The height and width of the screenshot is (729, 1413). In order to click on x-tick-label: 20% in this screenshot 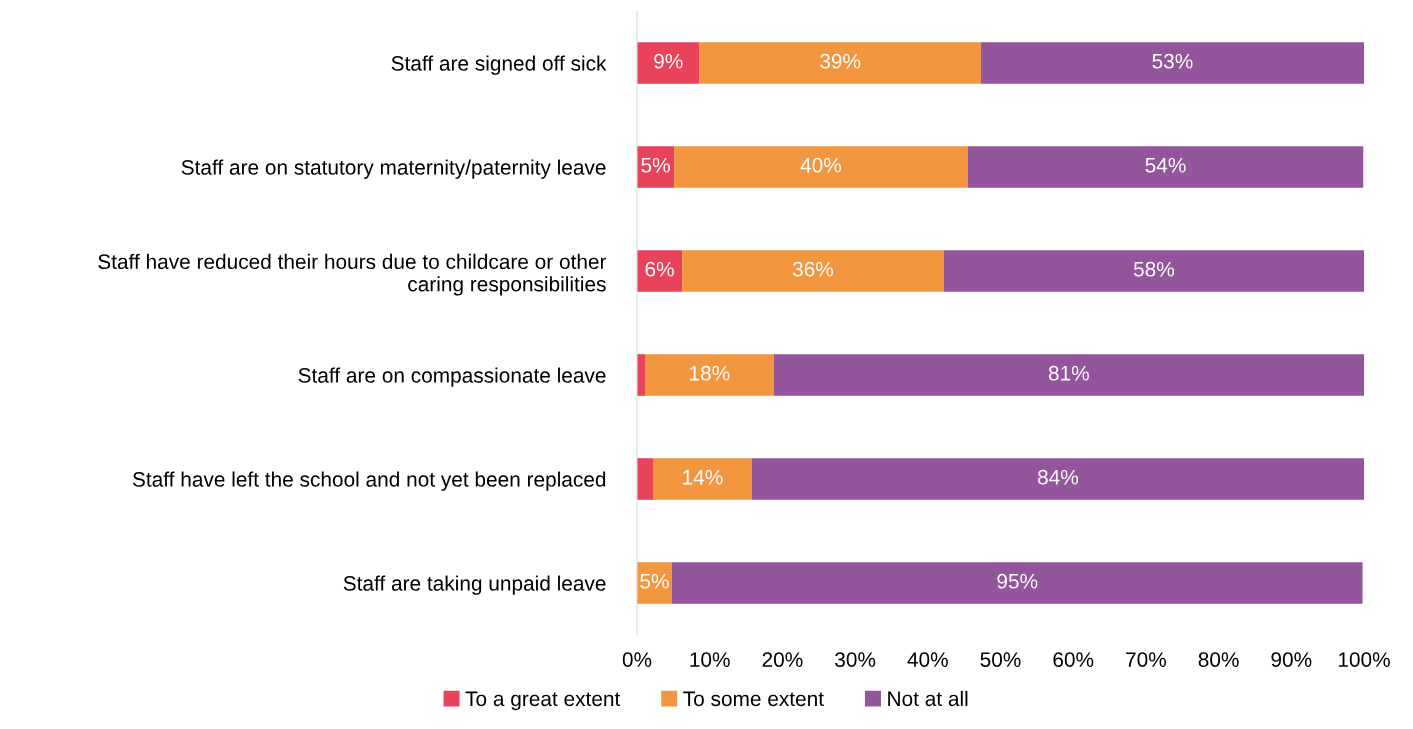, I will do `click(782, 659)`.